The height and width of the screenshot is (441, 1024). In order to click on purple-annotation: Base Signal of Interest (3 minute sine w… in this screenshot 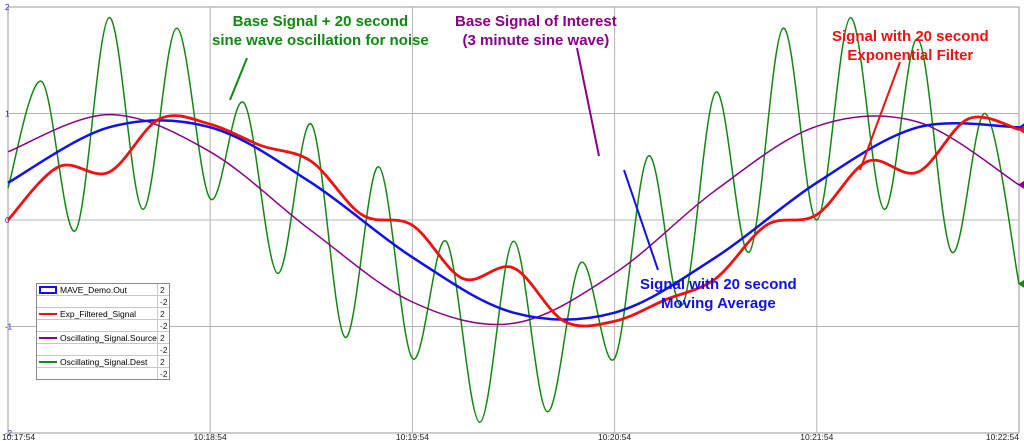, I will do `click(536, 31)`.